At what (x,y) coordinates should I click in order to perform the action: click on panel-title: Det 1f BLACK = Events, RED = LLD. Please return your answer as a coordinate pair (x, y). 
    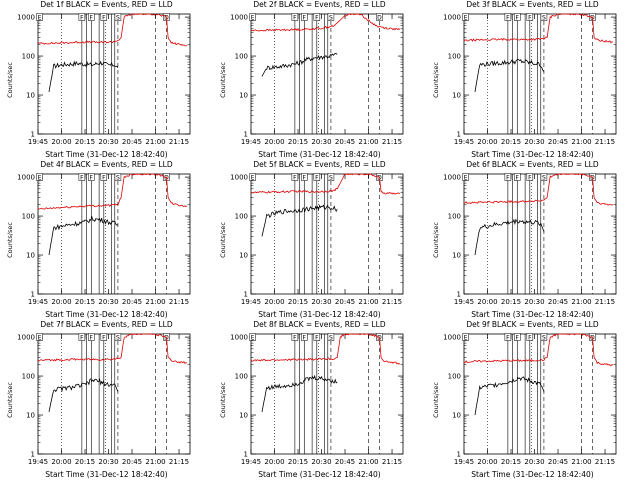
    Looking at the image, I should click on (106, 4).